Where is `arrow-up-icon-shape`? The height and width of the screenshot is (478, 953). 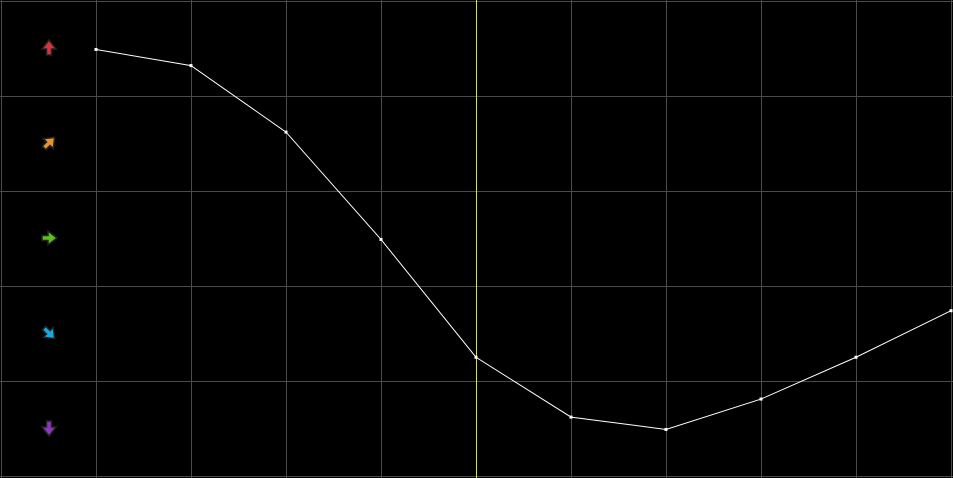
arrow-up-icon-shape is located at coordinates (49, 47).